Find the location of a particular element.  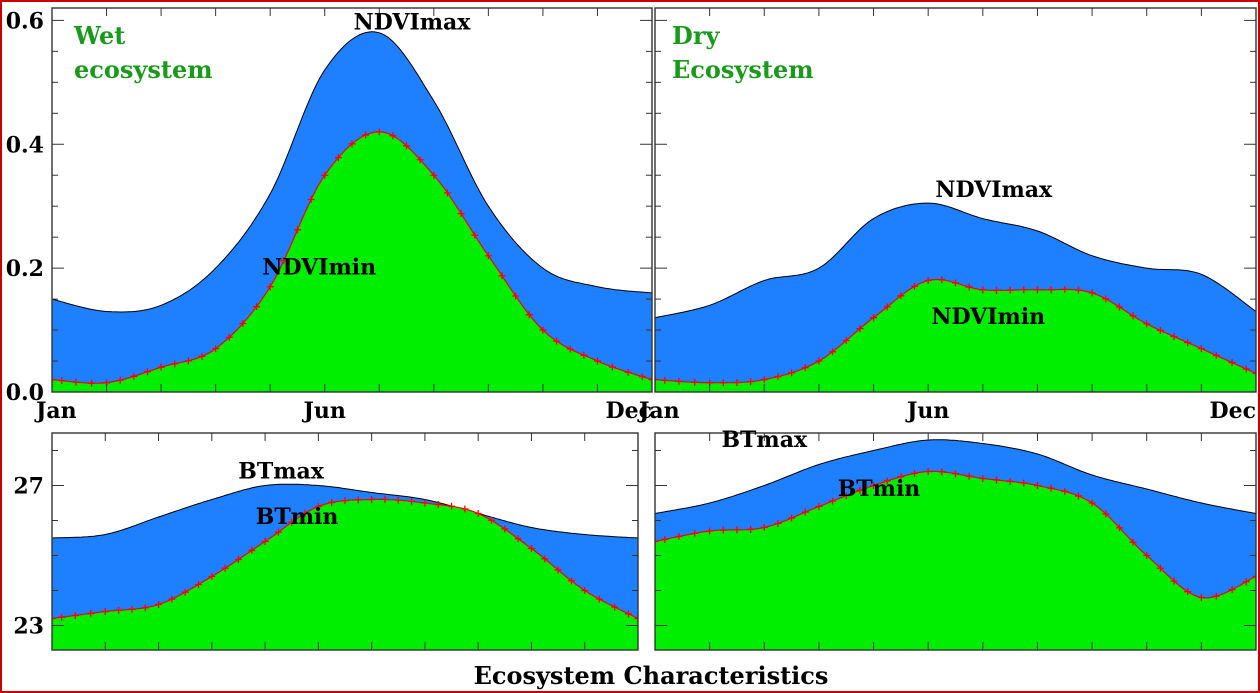

area-ndvimin is located at coordinates (955, 335).